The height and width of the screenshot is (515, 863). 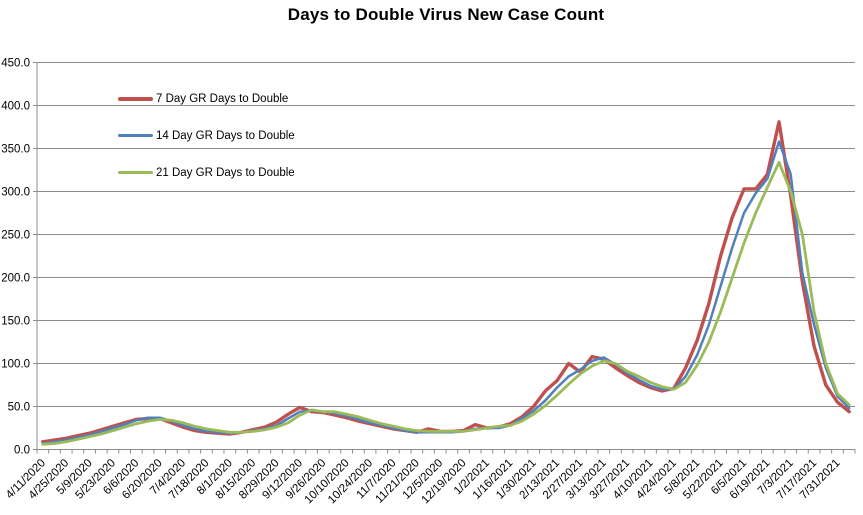 What do you see at coordinates (15, 193) in the screenshot?
I see `y-tick-label: 300.0` at bounding box center [15, 193].